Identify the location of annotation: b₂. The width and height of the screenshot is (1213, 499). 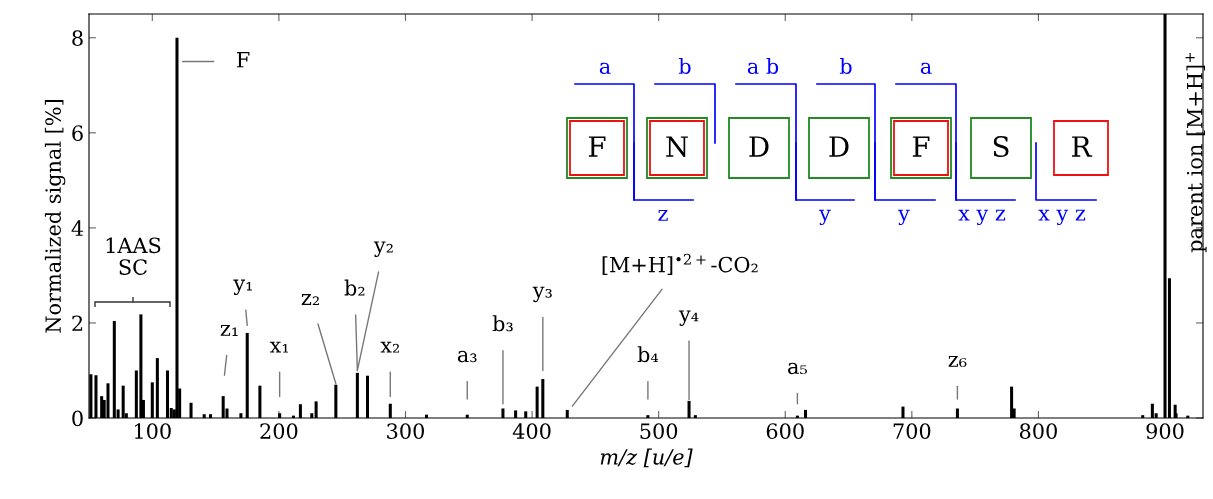
(354, 287).